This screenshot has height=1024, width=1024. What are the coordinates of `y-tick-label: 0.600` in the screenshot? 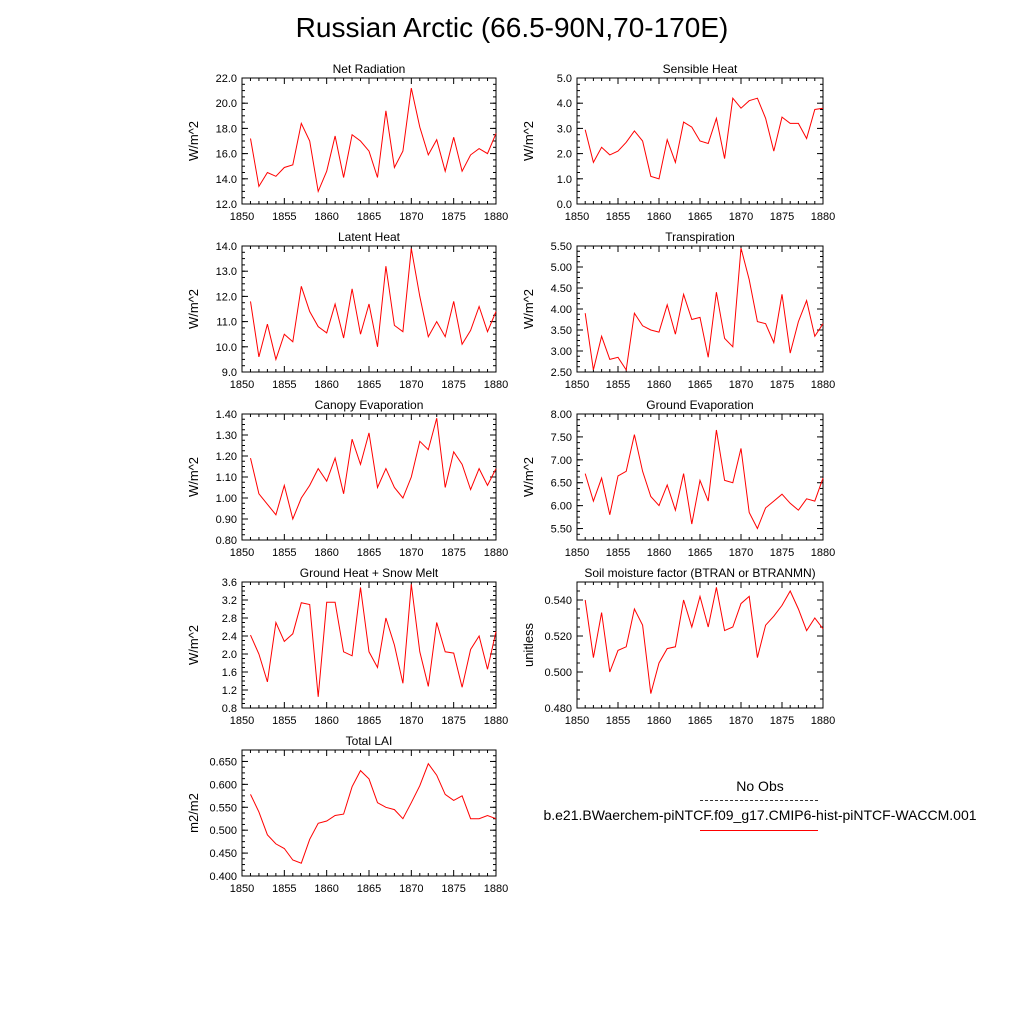 It's located at (223, 785).